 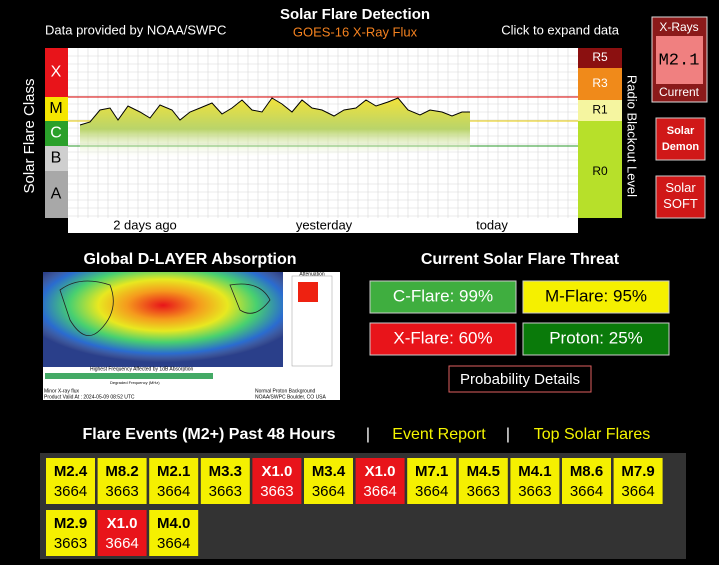 What do you see at coordinates (70, 523) in the screenshot?
I see `event-class: M2.9` at bounding box center [70, 523].